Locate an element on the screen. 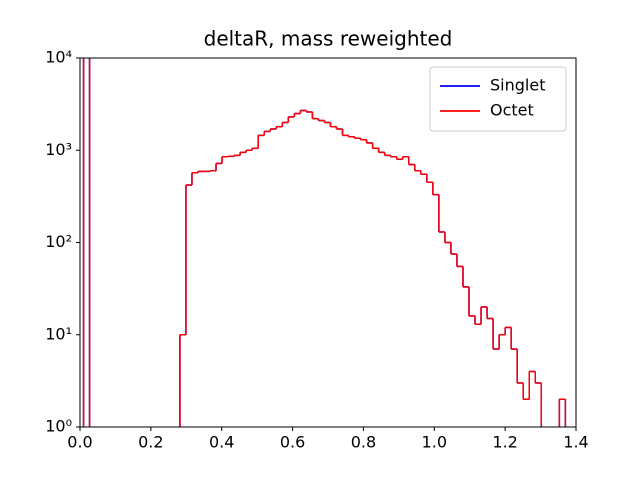  y-tick-label: 10⁴ is located at coordinates (58, 57).